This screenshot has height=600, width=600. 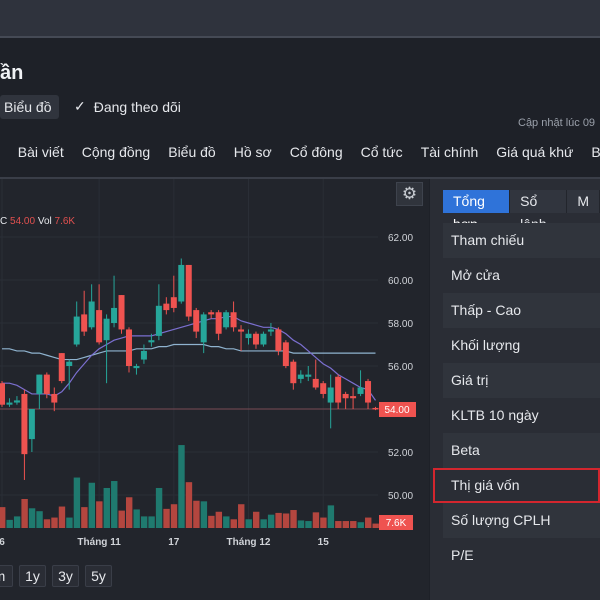 What do you see at coordinates (65, 221) in the screenshot?
I see `legend-vol-value: 7.6K` at bounding box center [65, 221].